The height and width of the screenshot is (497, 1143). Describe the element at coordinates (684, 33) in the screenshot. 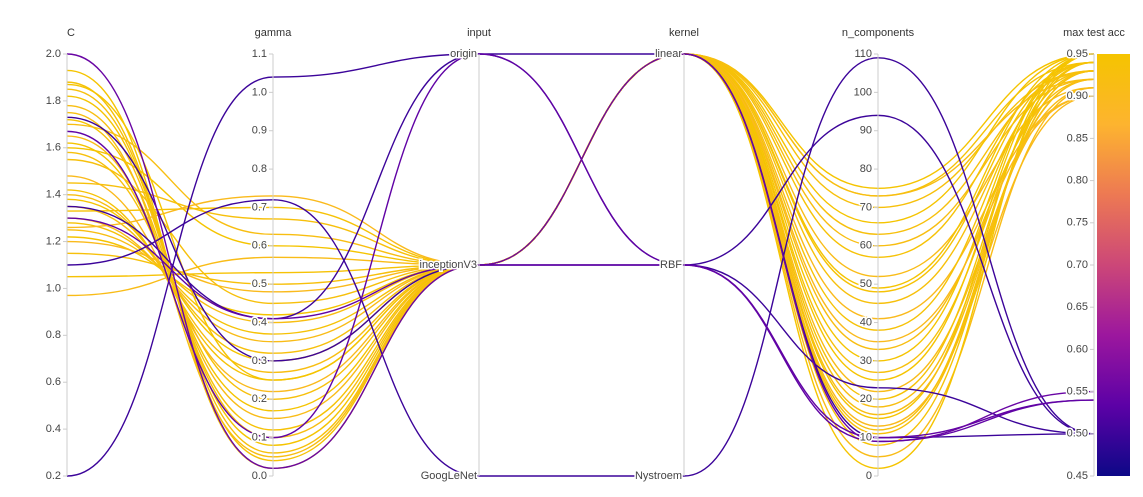

I see `axis-title: kernel` at that location.